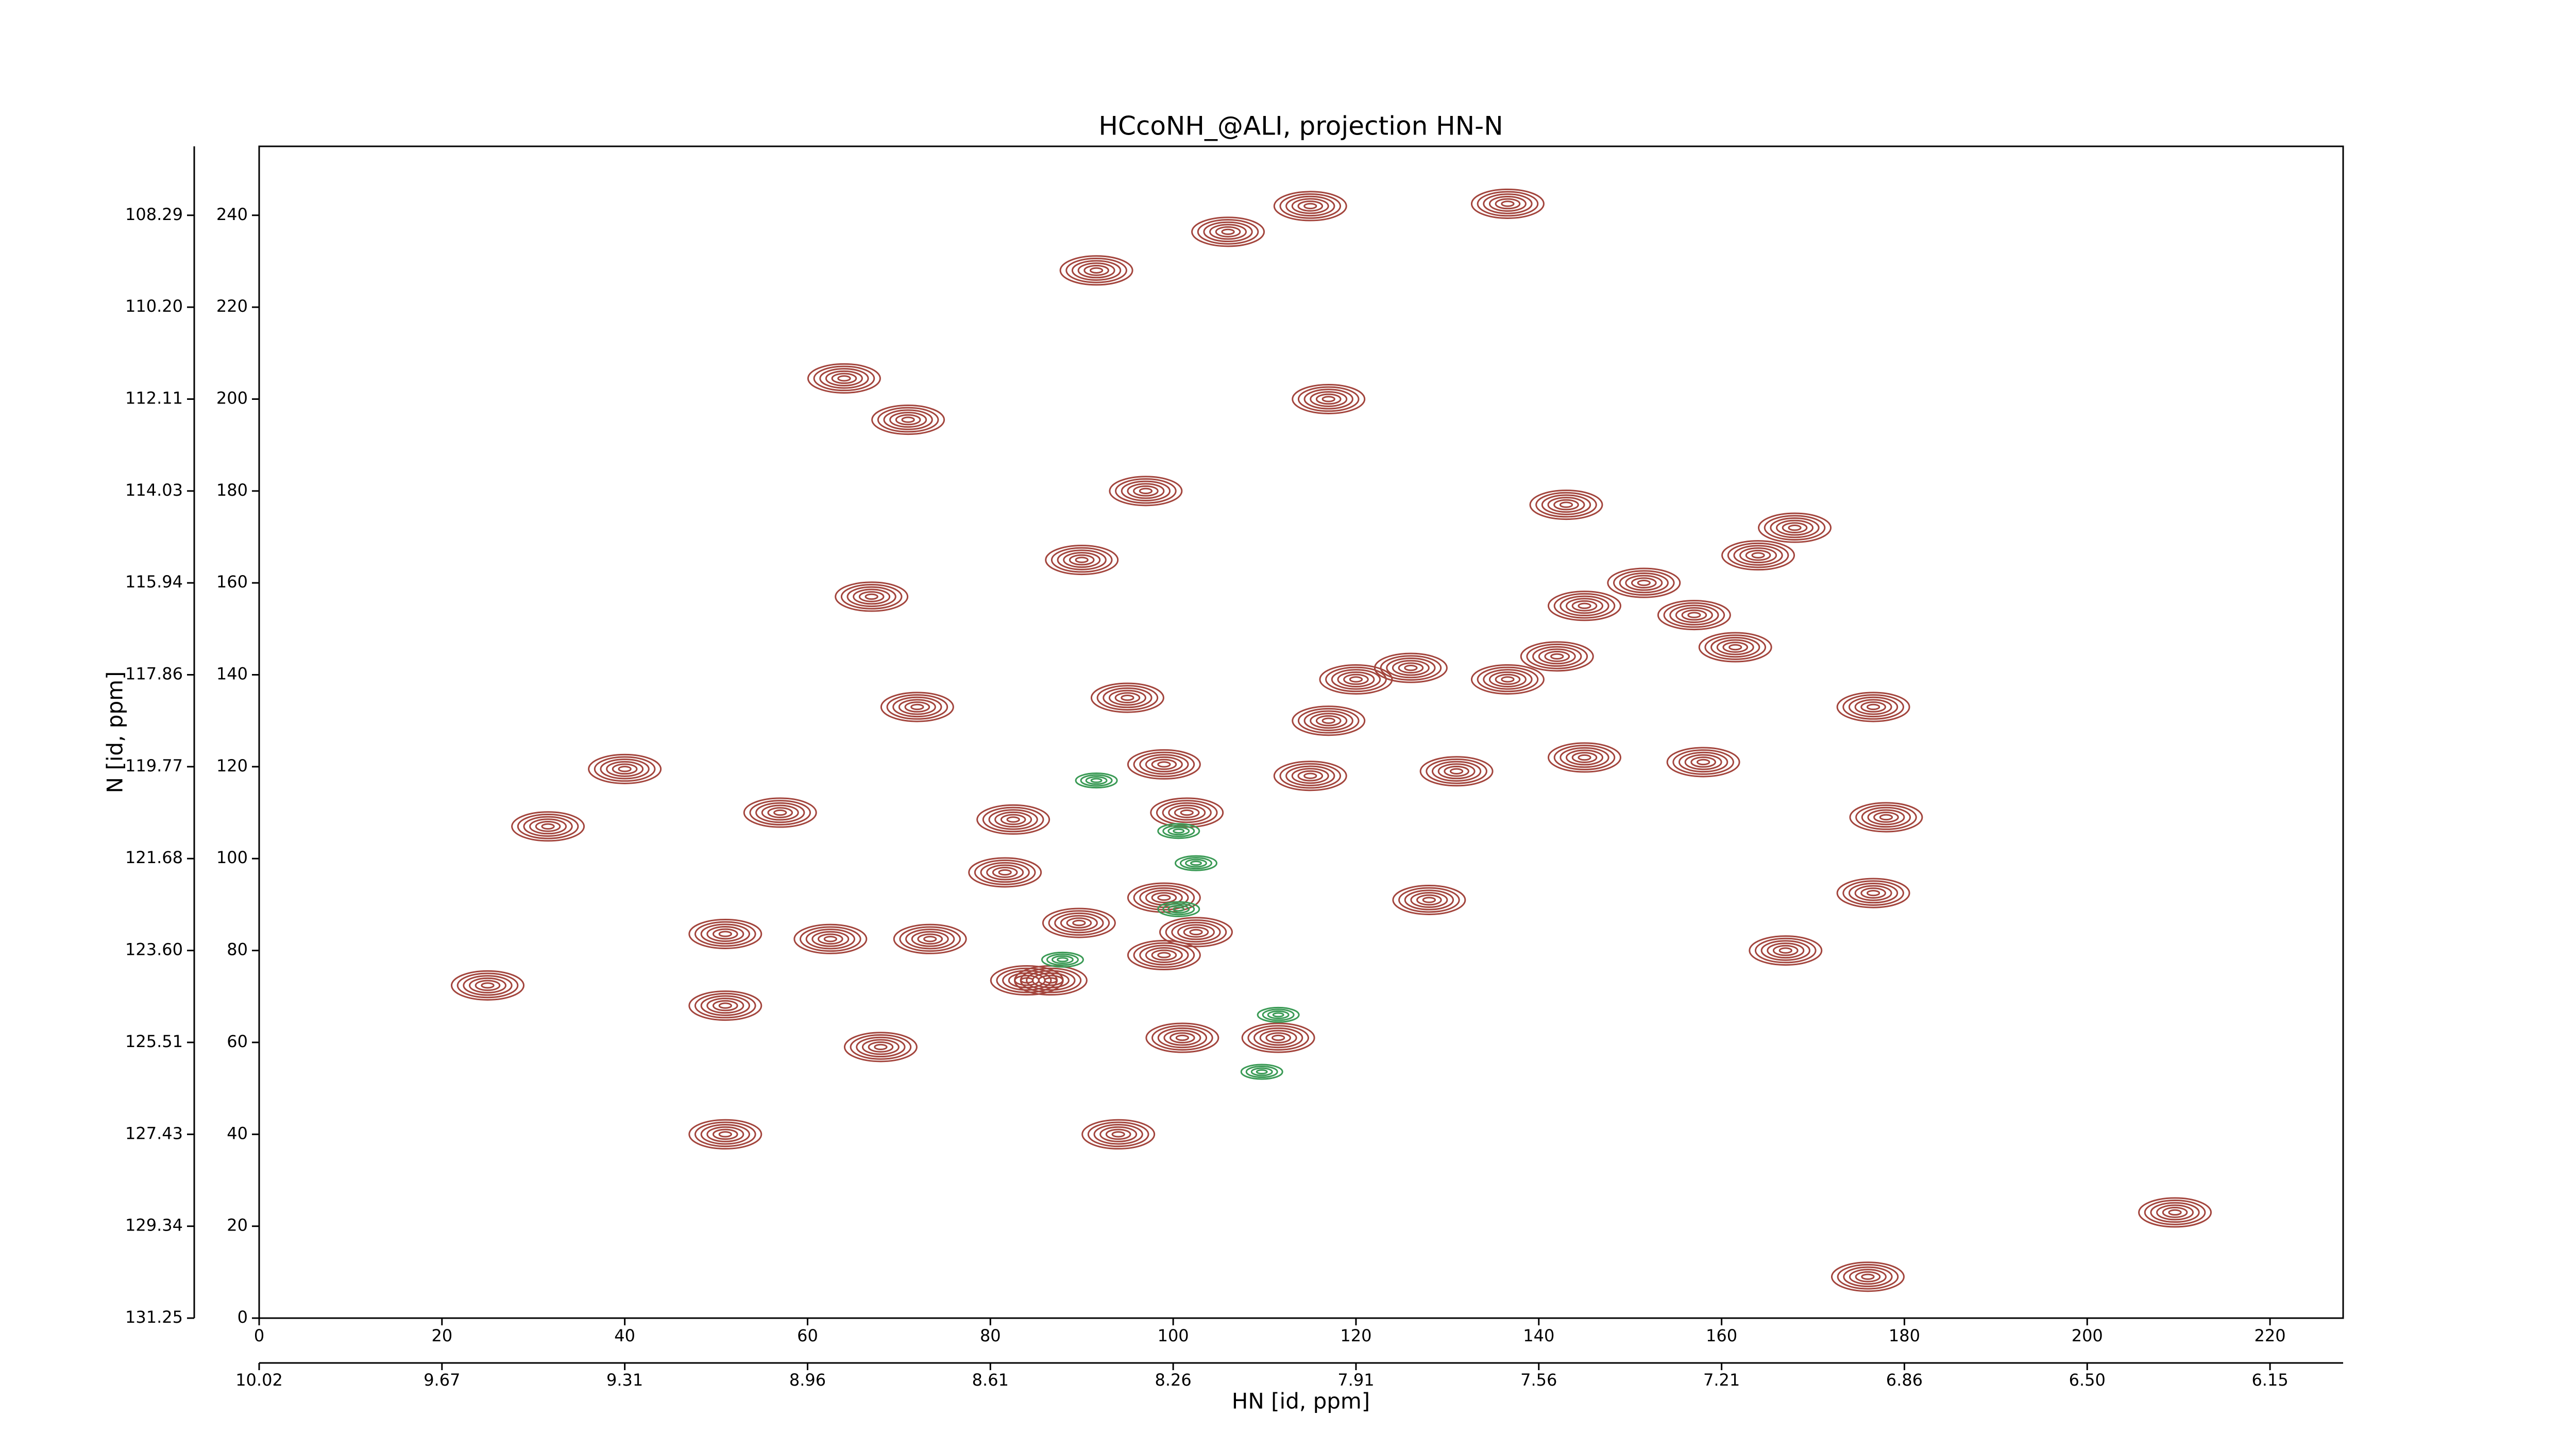 This screenshot has height=1449, width=2576. What do you see at coordinates (232, 490) in the screenshot?
I see `y-tick-label: 180` at bounding box center [232, 490].